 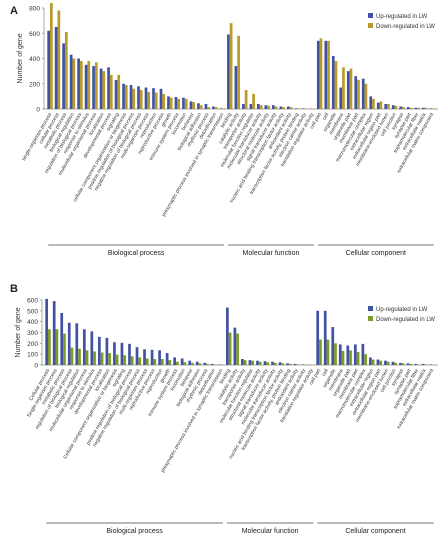 I want to click on y-tick-label: 100, so click(x=32, y=355).